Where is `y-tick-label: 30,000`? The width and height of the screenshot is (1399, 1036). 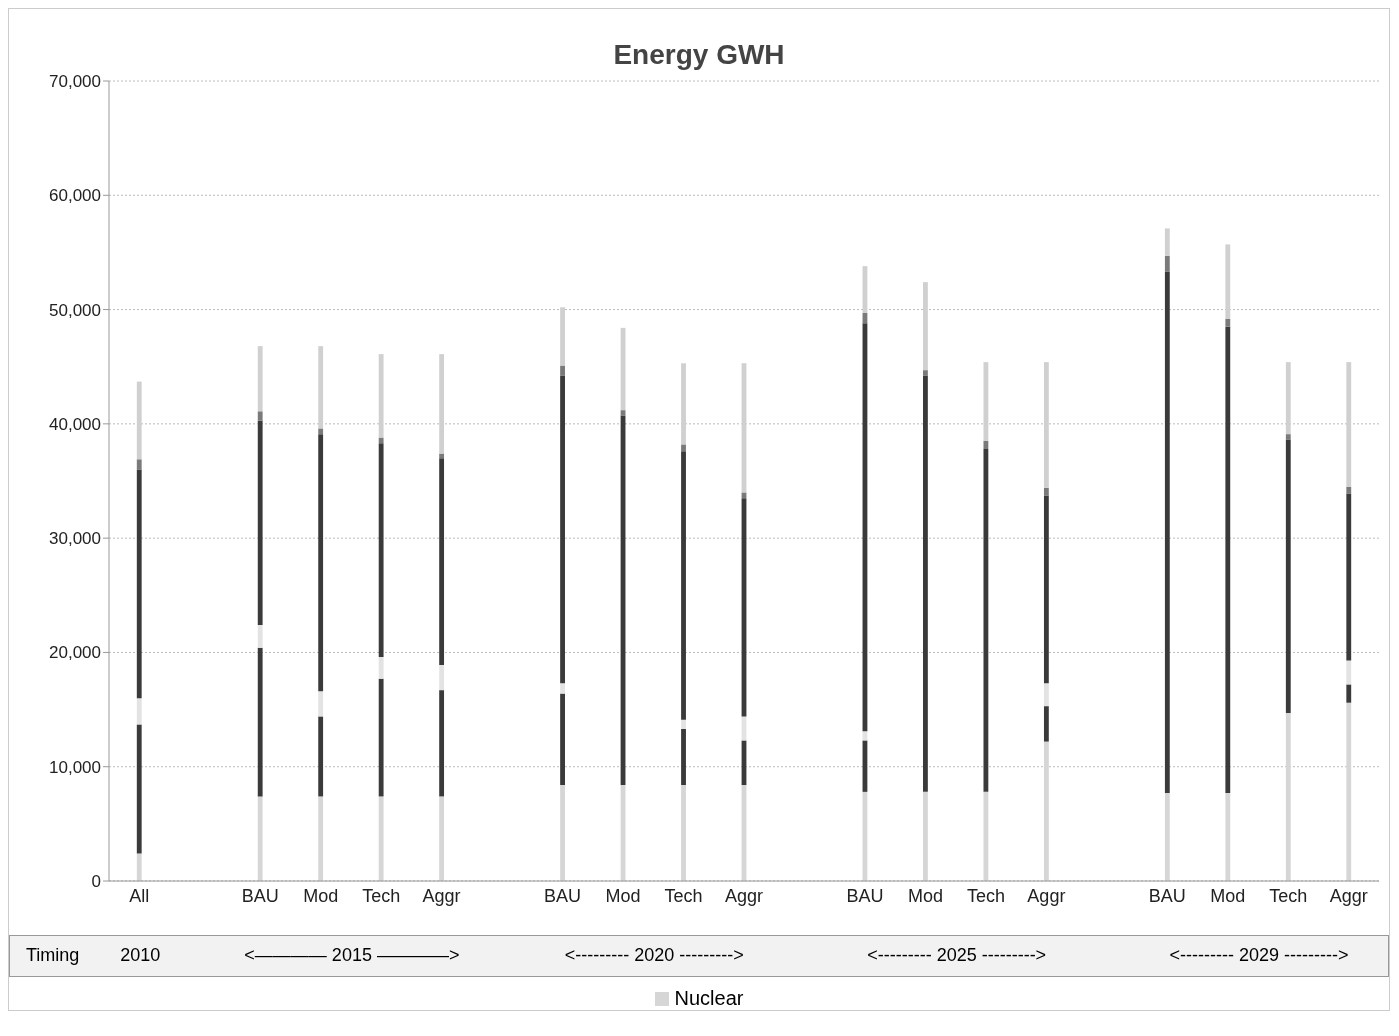 y-tick-label: 30,000 is located at coordinates (75, 539).